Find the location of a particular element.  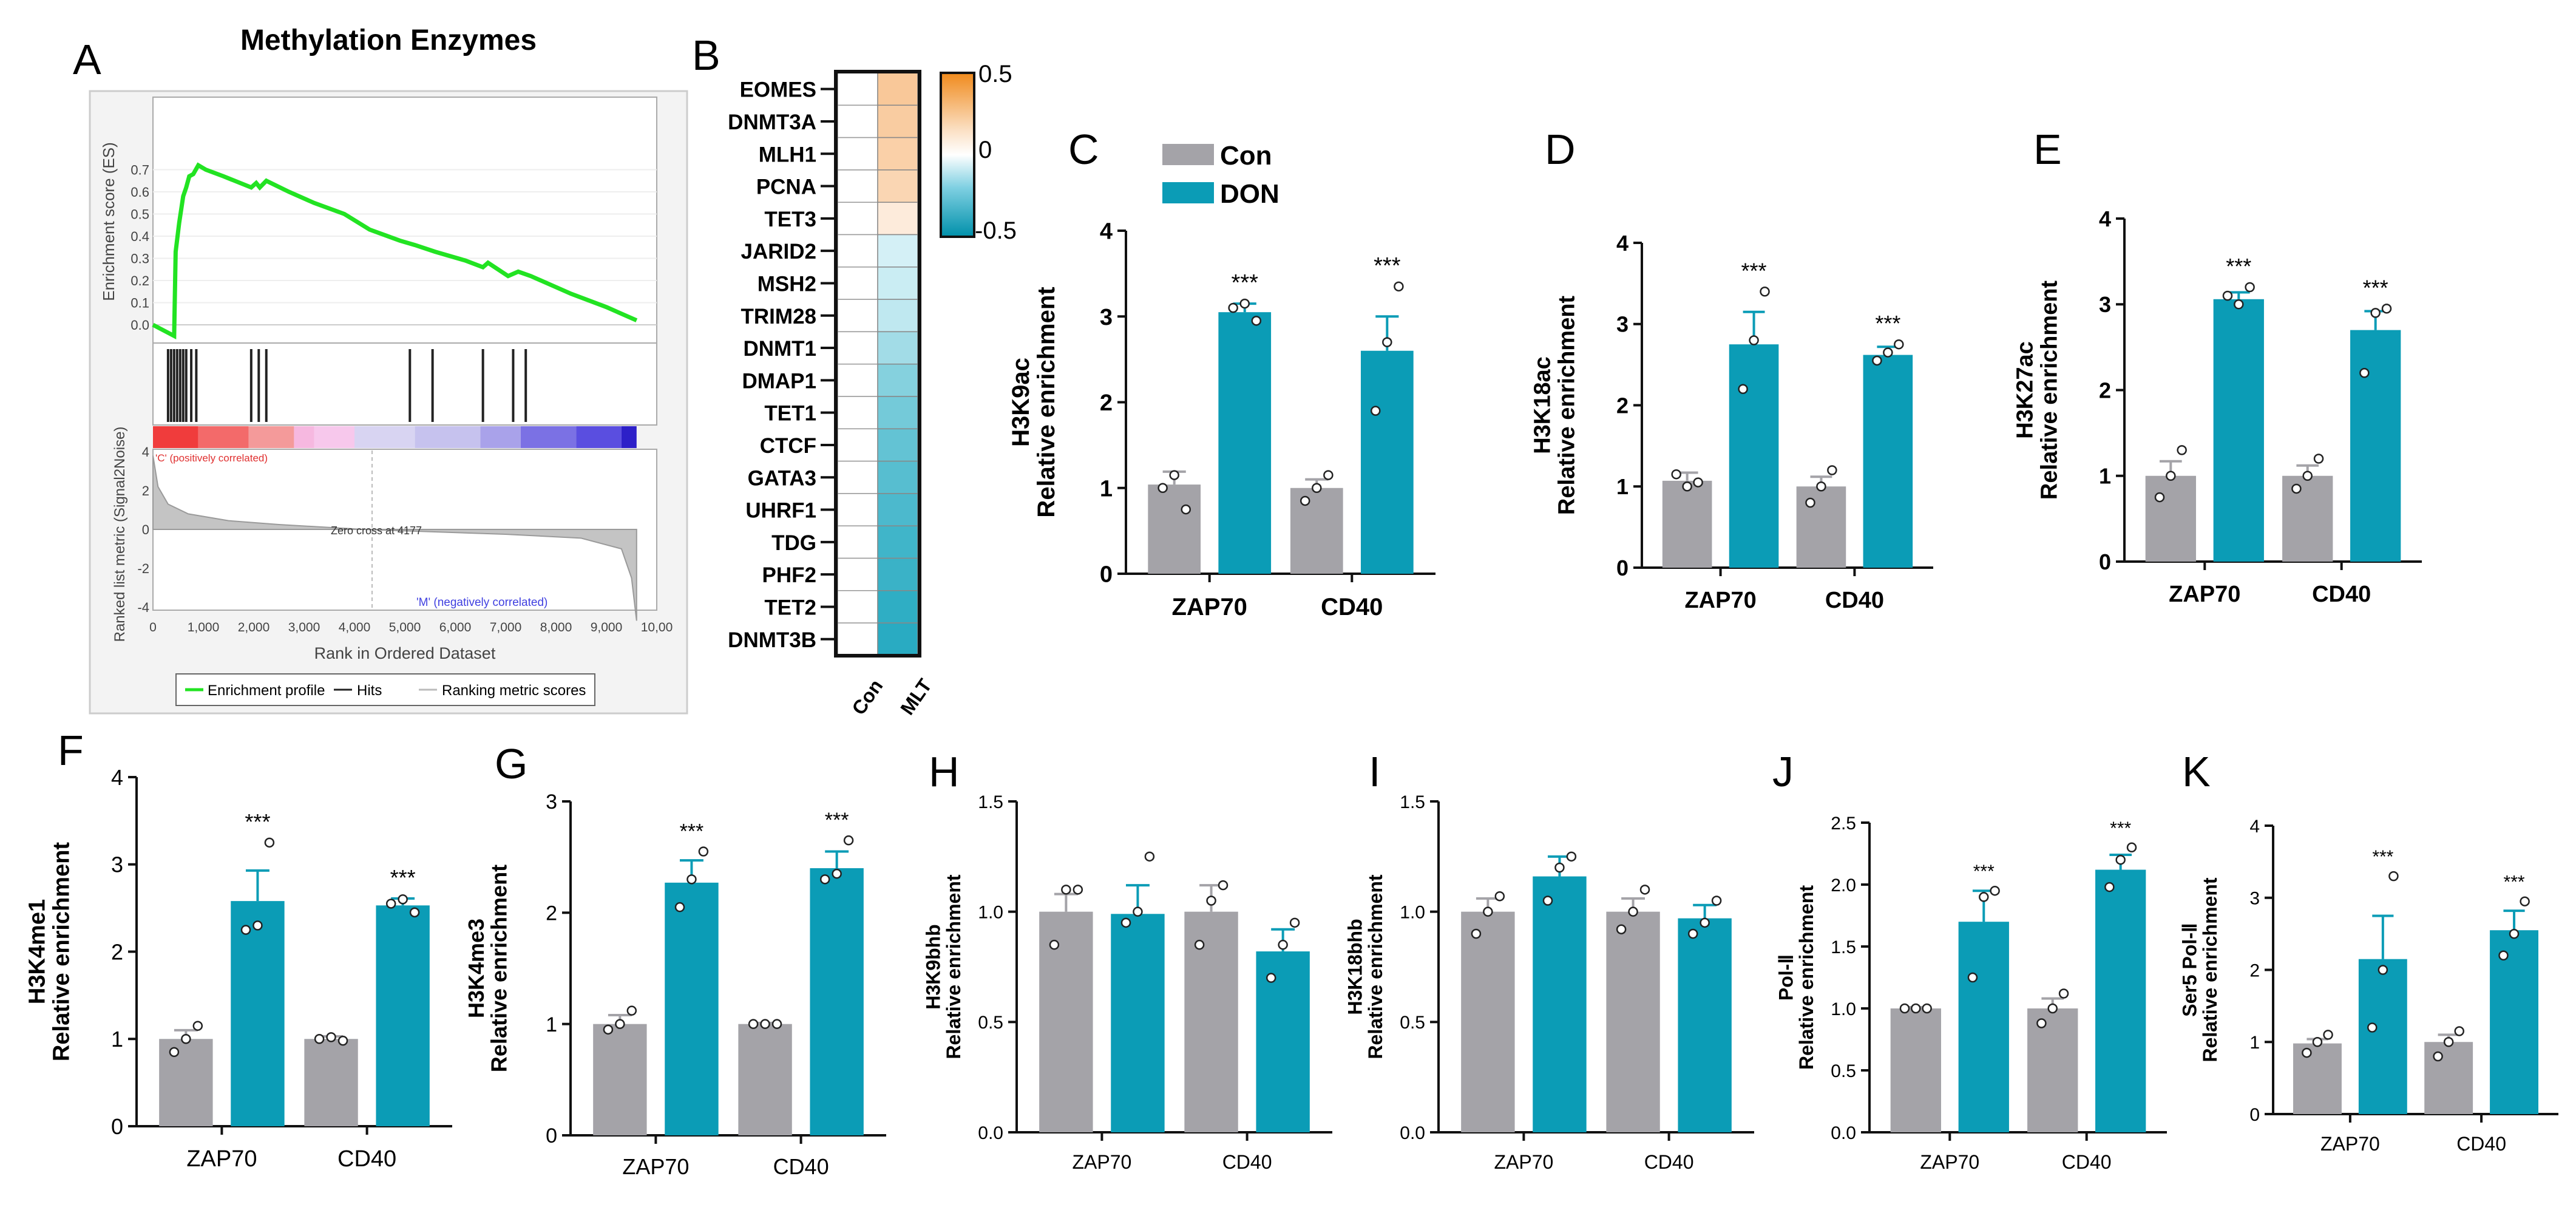

ranking-metric-area is located at coordinates (395, 538).